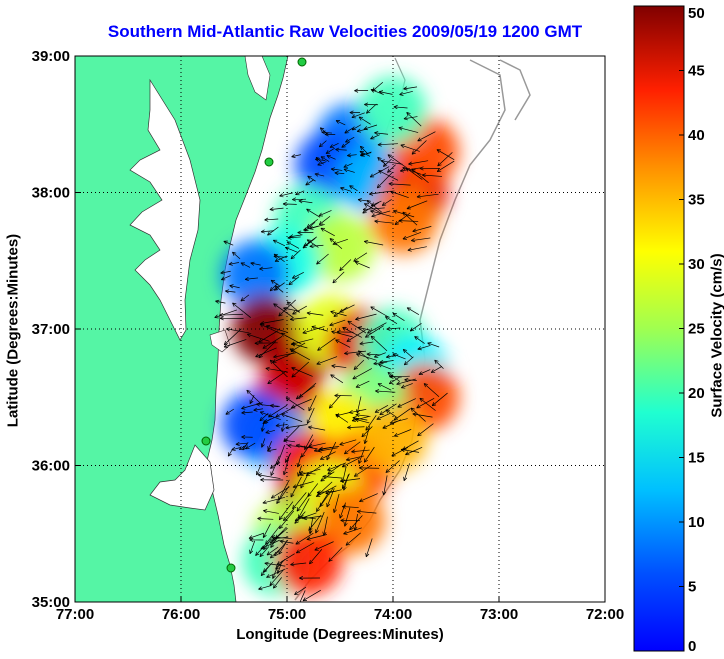 This screenshot has height=659, width=724. What do you see at coordinates (51, 329) in the screenshot?
I see `y-tick-label: 37:00` at bounding box center [51, 329].